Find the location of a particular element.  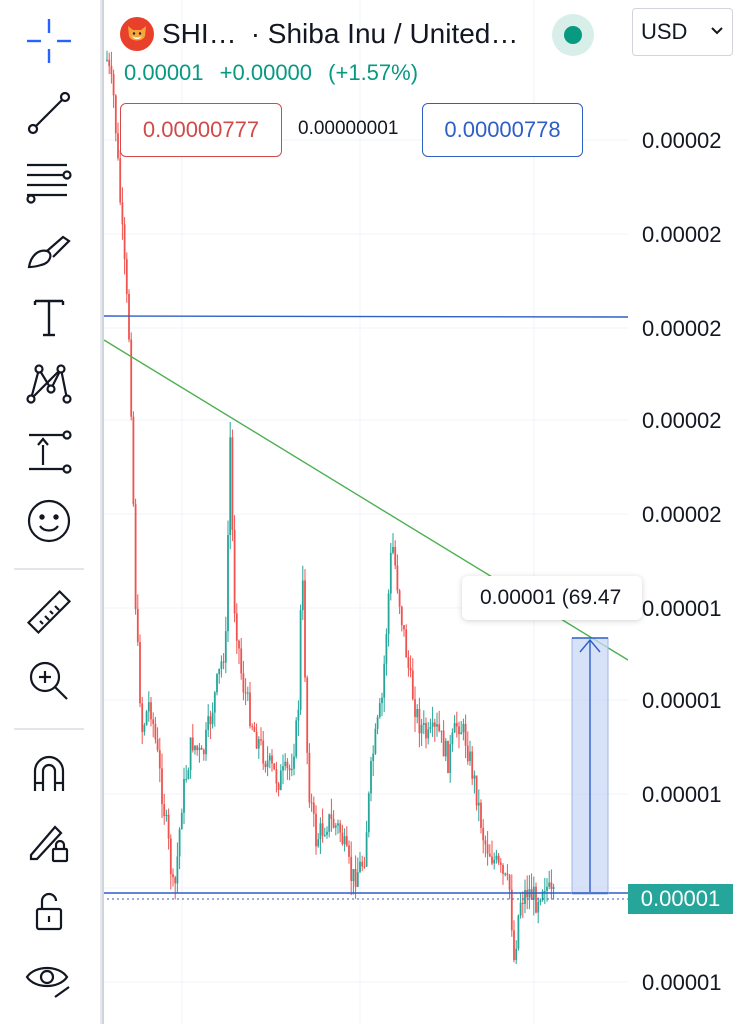

market-status is located at coordinates (573, 35).